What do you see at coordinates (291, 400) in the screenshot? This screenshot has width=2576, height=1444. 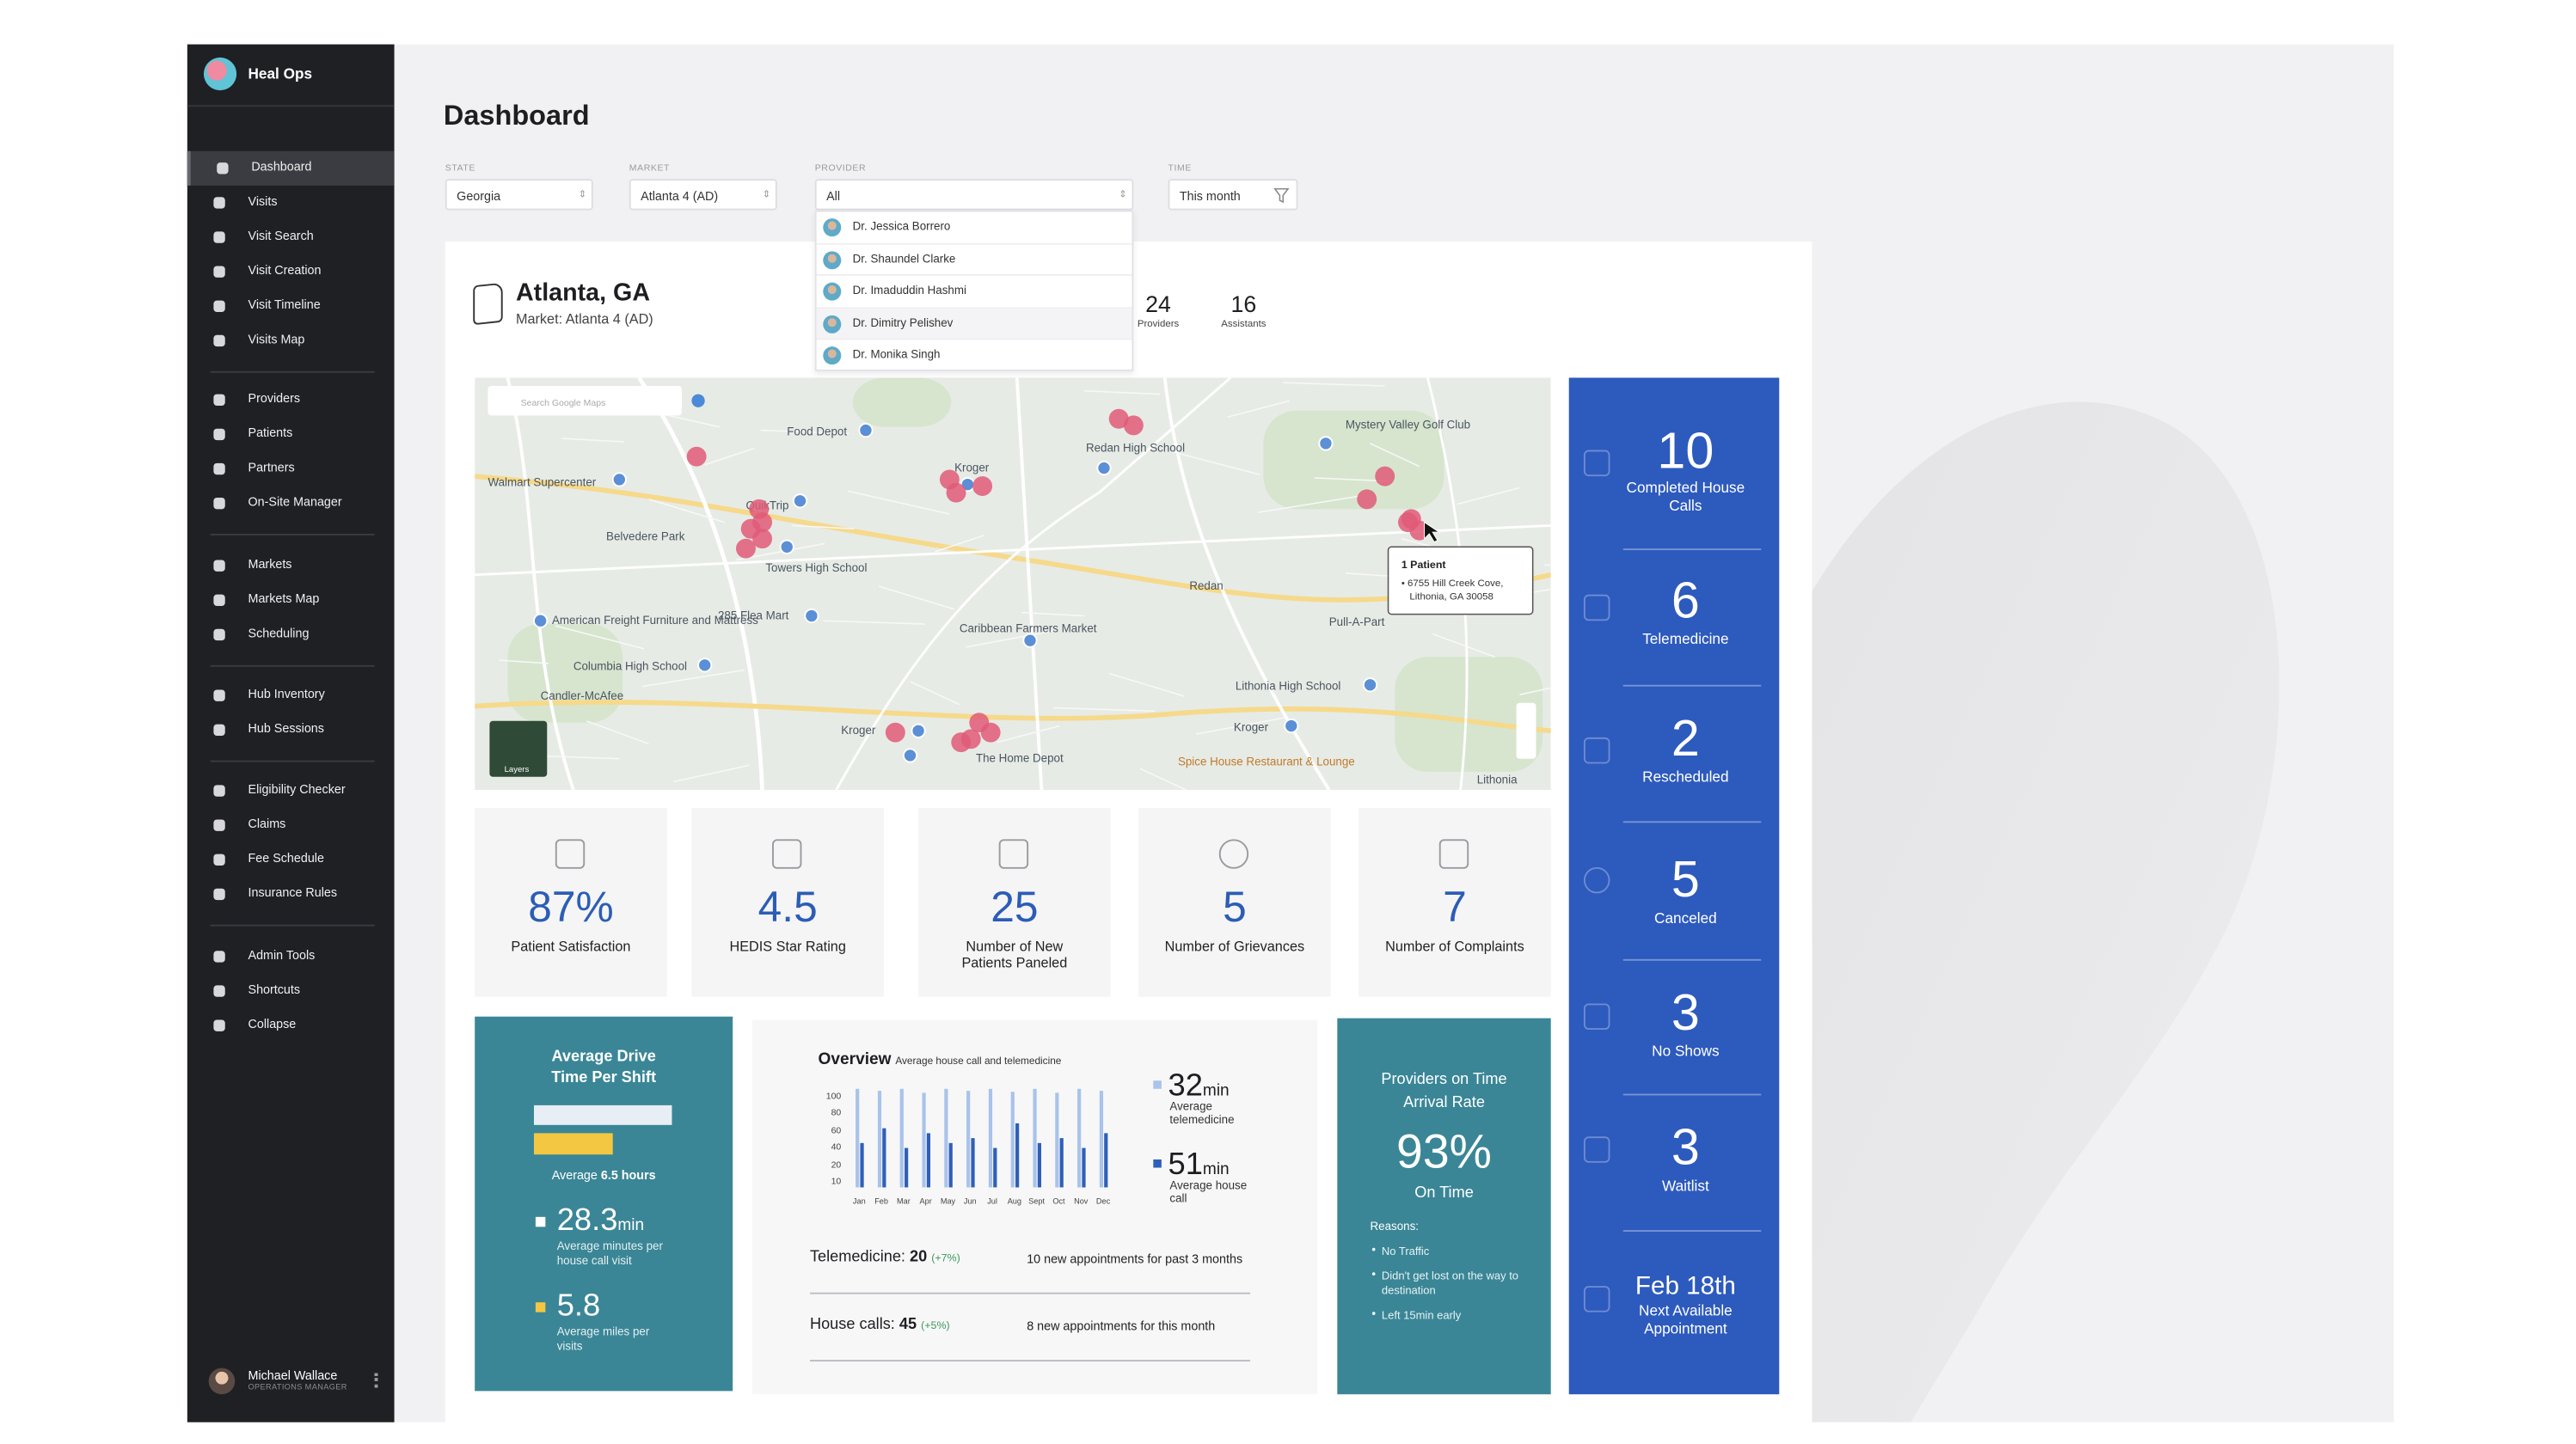 I see `nav-item: Providers` at bounding box center [291, 400].